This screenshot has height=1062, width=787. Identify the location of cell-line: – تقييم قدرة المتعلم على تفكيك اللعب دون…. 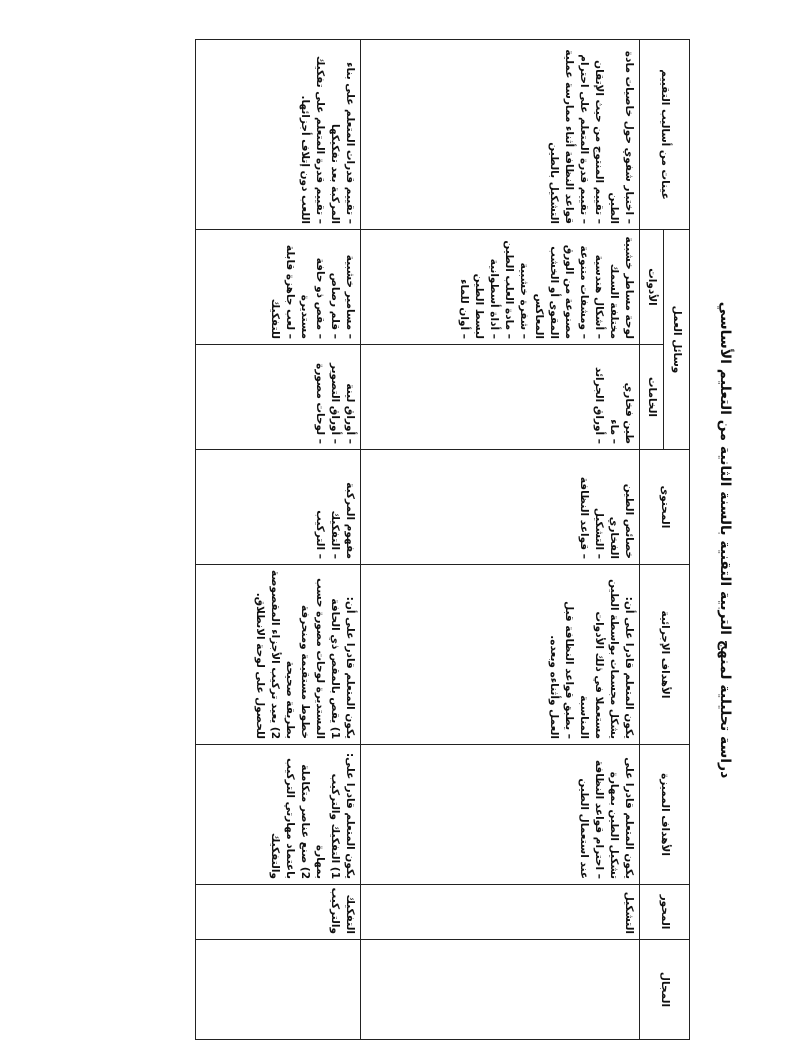
(312, 139).